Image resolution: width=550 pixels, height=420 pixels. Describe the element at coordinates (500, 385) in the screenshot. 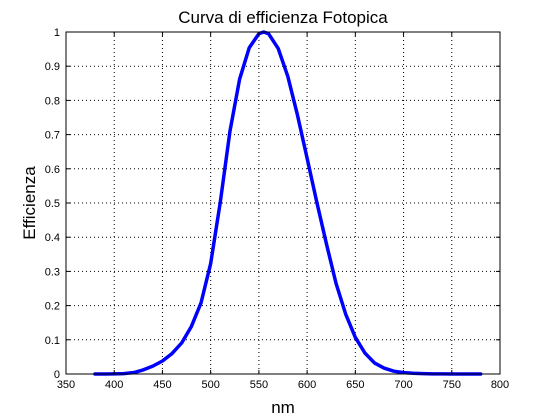

I see `x-tick-label: 800` at that location.